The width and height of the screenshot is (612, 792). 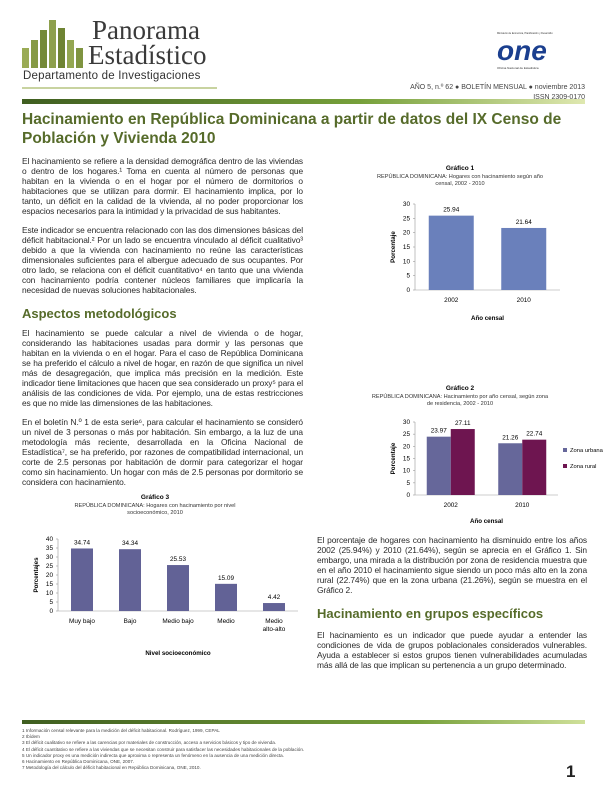 What do you see at coordinates (439, 431) in the screenshot?
I see `data-label: 23.97` at bounding box center [439, 431].